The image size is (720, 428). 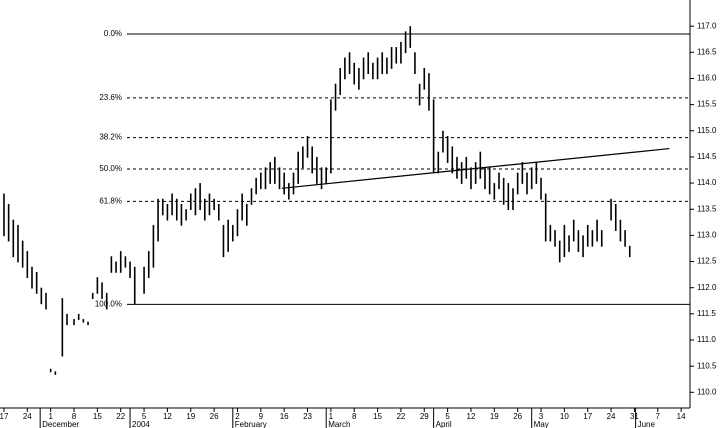 What do you see at coordinates (707, 391) in the screenshot?
I see `y-tick-label: 110.0` at bounding box center [707, 391].